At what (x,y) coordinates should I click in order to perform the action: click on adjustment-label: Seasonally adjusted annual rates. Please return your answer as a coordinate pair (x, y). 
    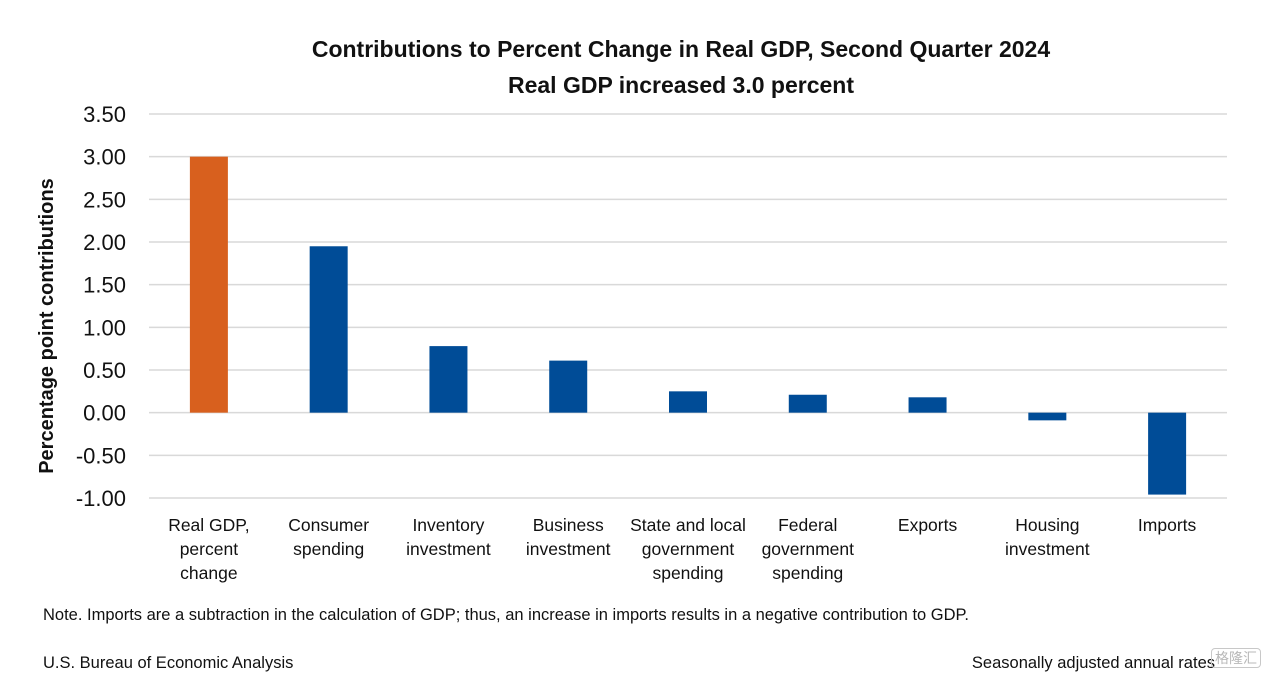
    Looking at the image, I should click on (1093, 663).